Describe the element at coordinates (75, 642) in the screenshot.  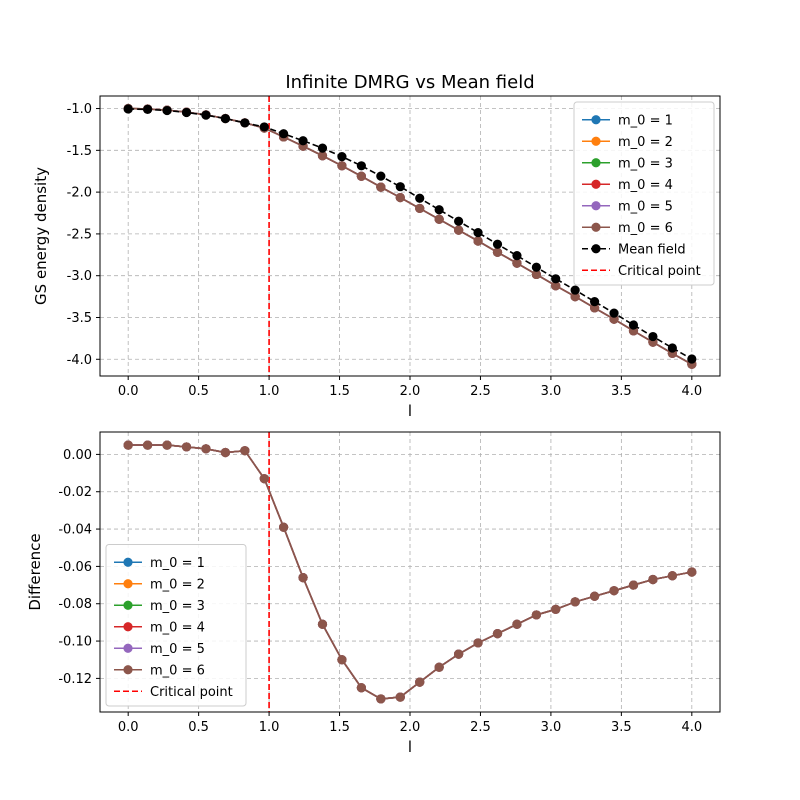
I see `y-tick-label: -0.10` at that location.